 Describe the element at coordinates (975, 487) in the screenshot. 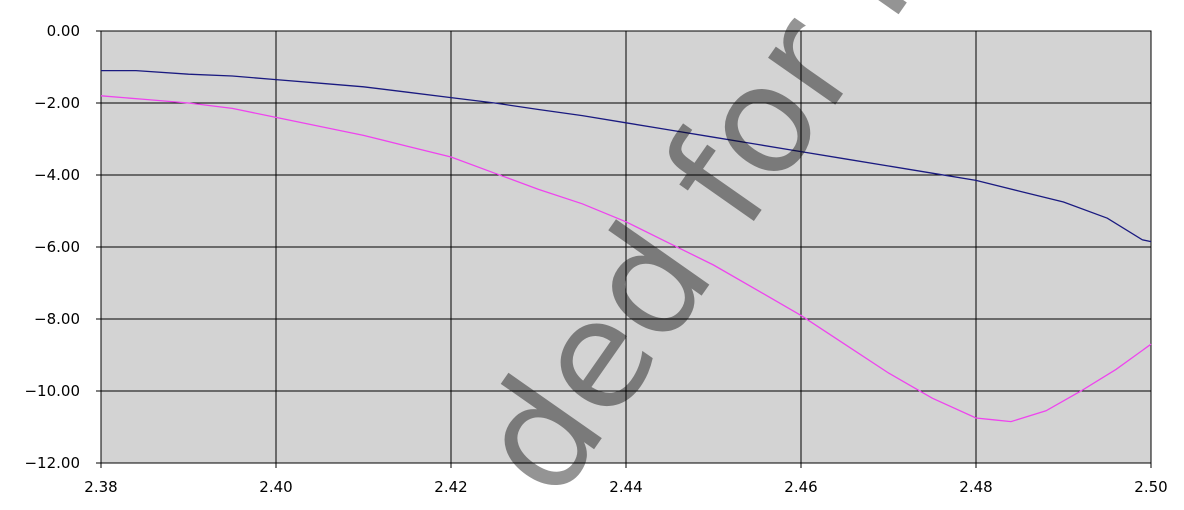

I see `x-tick-label: 2.48` at that location.